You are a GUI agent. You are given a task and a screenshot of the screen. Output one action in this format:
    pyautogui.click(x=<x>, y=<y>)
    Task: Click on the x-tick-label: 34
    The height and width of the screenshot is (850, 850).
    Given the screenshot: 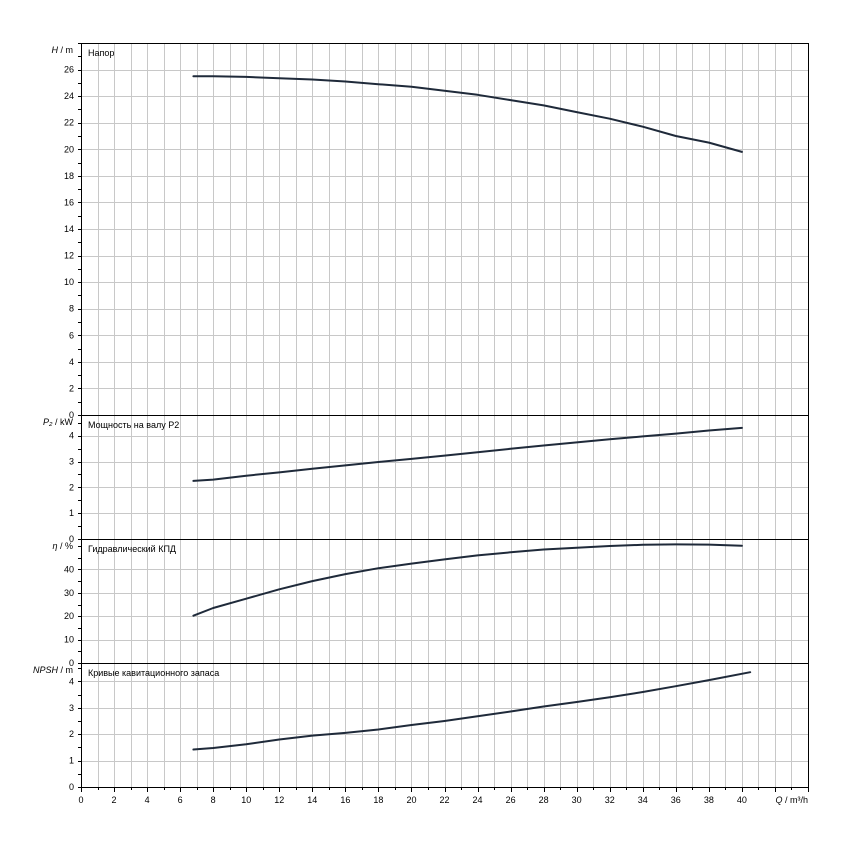 What is the action you would take?
    pyautogui.click(x=643, y=800)
    